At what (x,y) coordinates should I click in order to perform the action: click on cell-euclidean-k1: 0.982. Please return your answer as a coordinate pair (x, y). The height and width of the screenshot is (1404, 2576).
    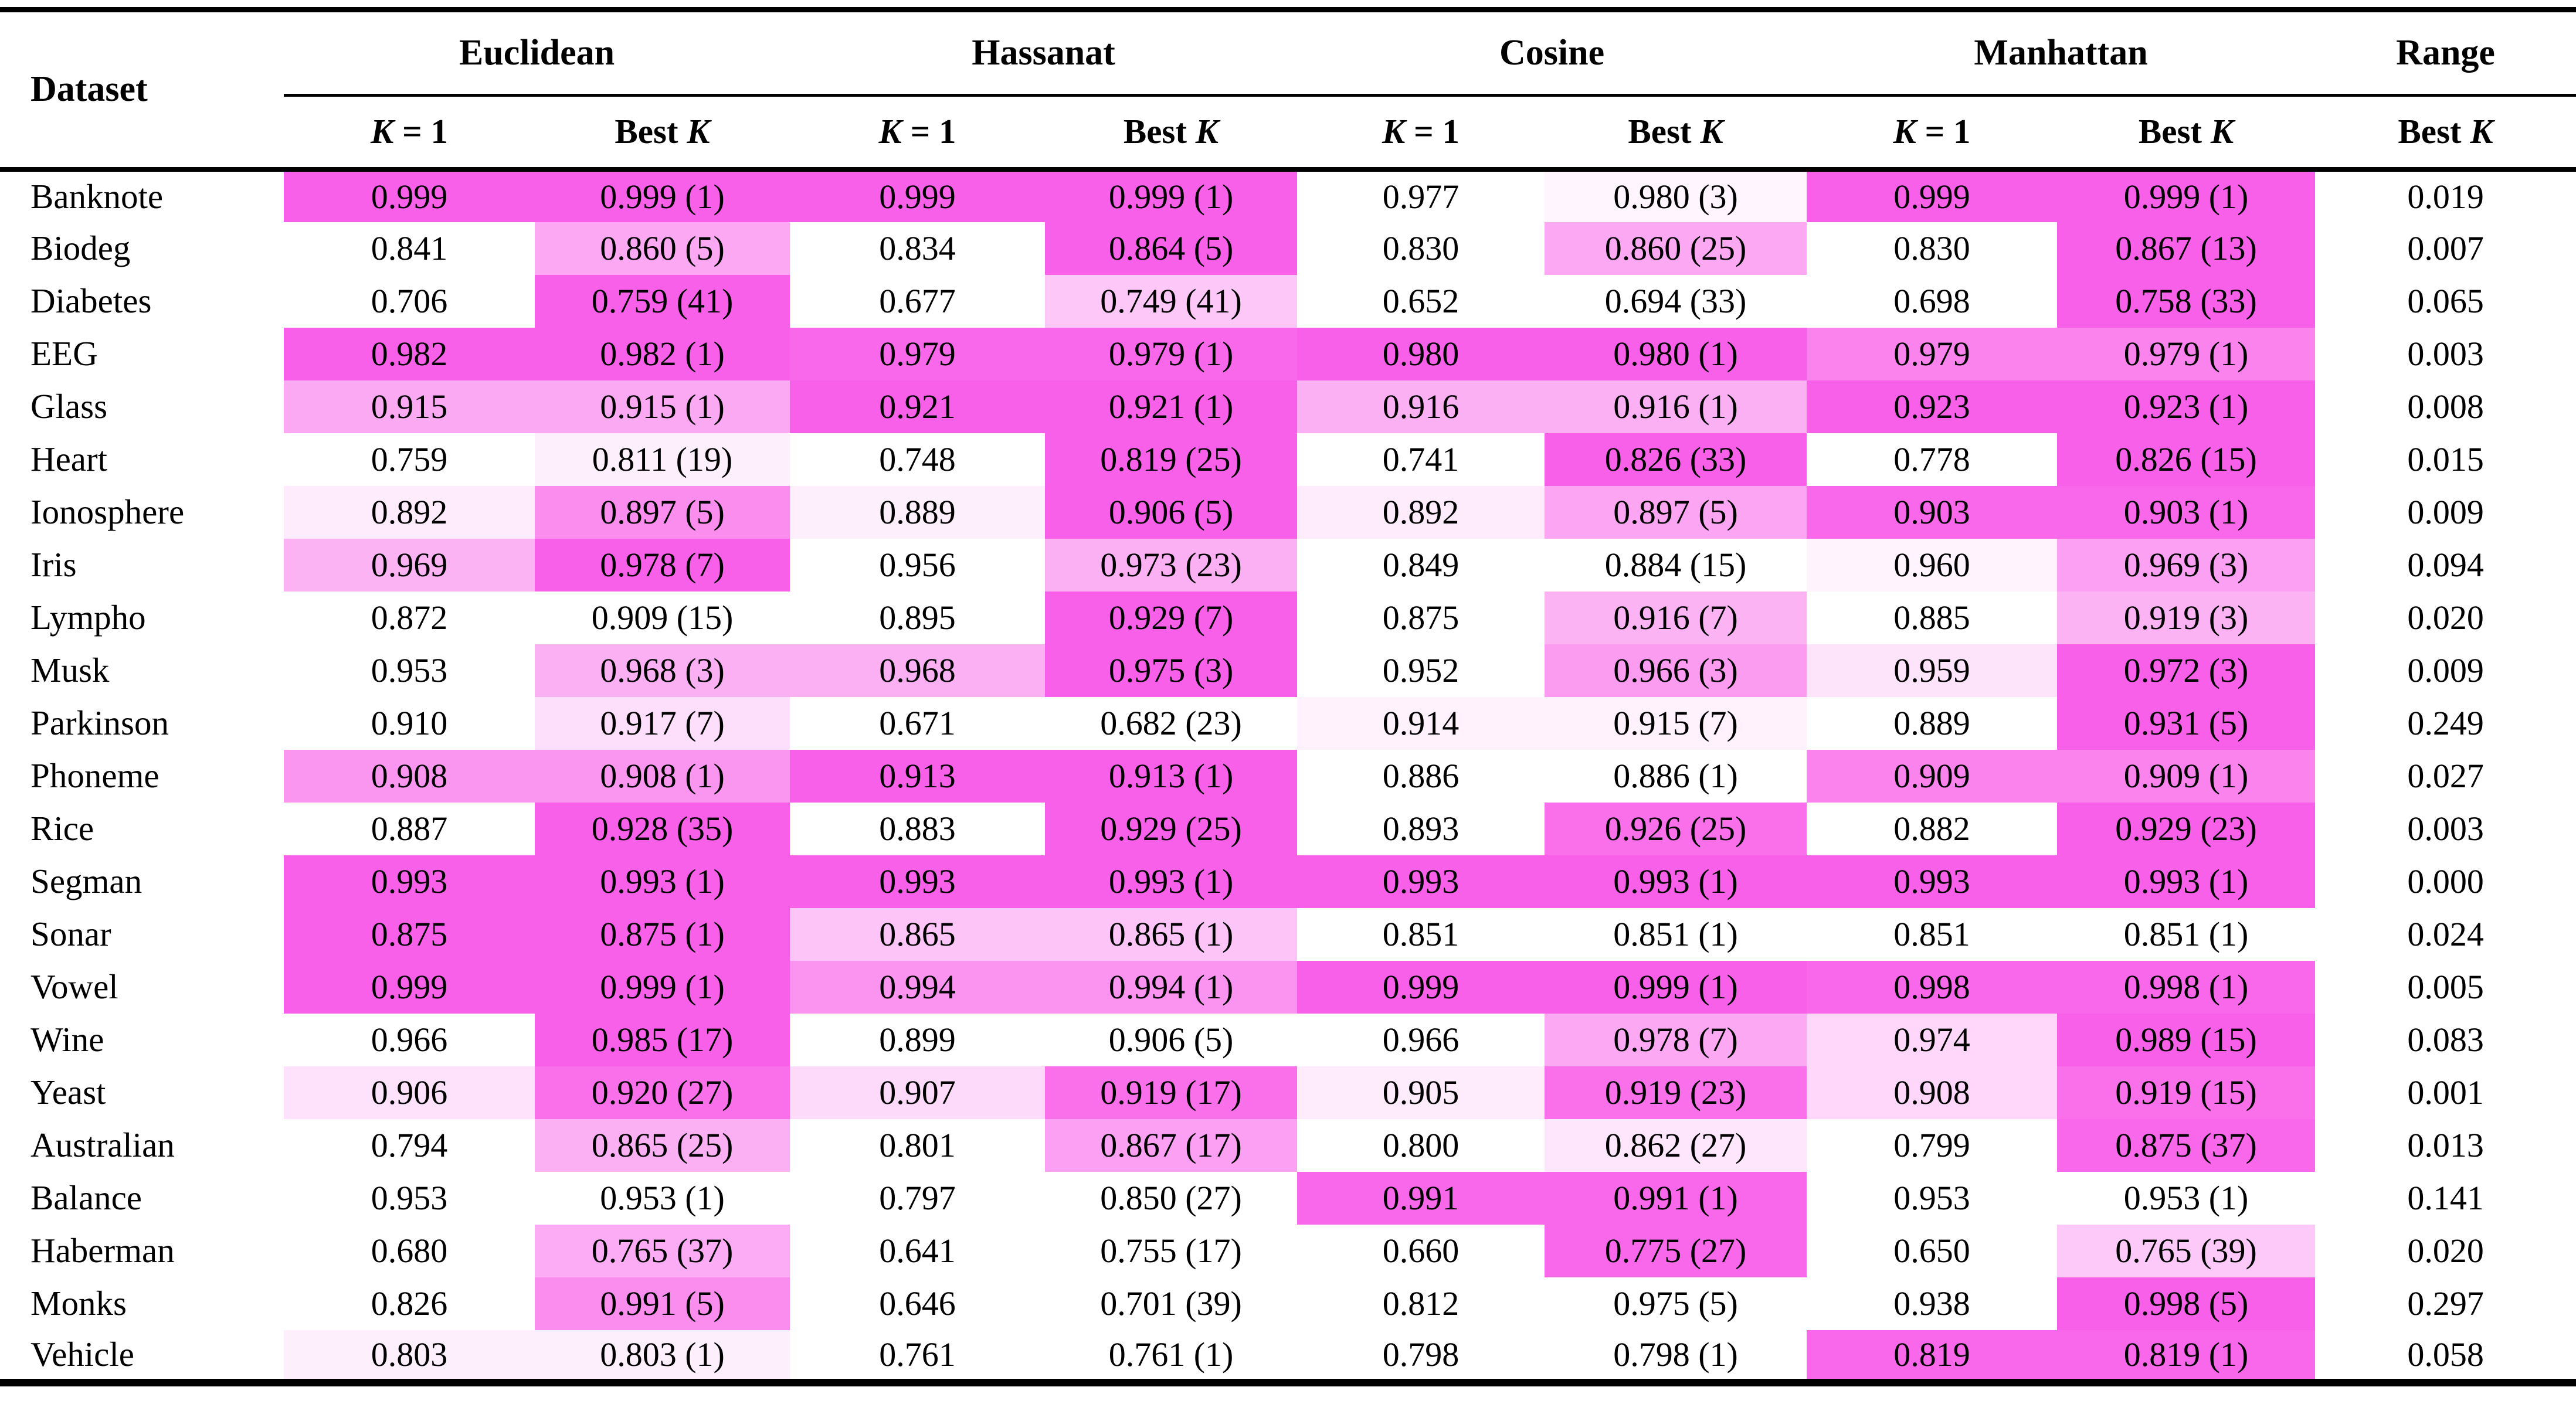
    Looking at the image, I should click on (409, 353).